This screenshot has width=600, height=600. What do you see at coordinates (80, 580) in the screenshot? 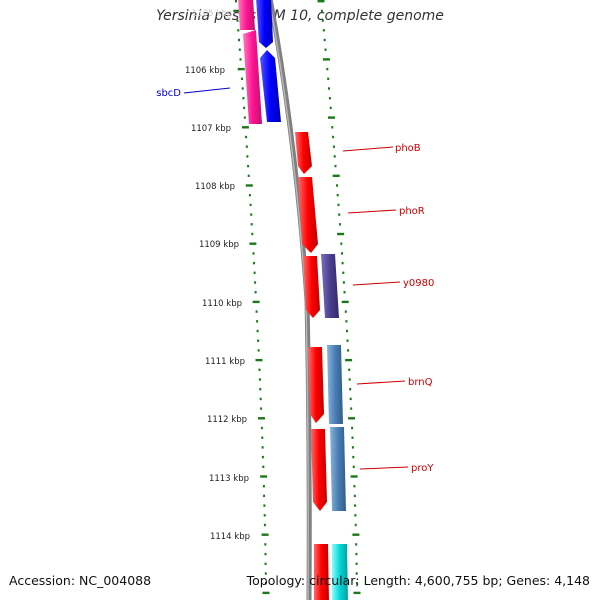
I see `accession-text: Accession: NC_004088` at bounding box center [80, 580].